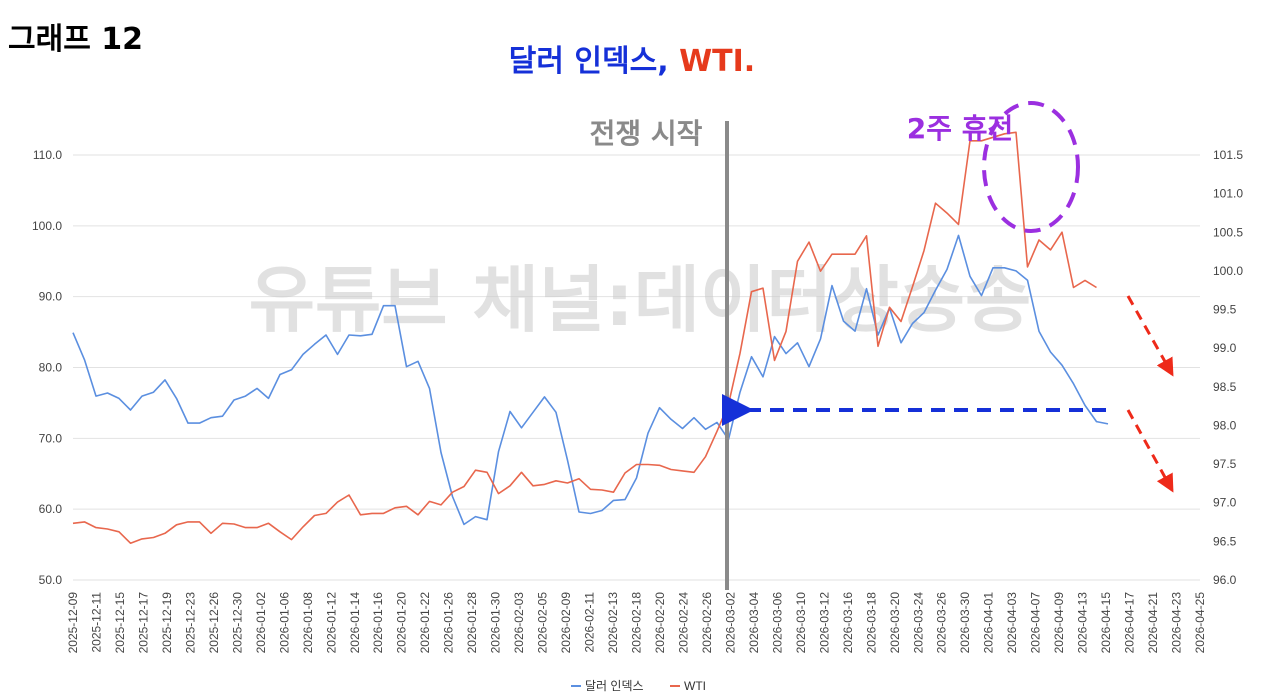 The width and height of the screenshot is (1264, 696). What do you see at coordinates (51, 509) in the screenshot?
I see `left-tick-label: 60.0` at bounding box center [51, 509].